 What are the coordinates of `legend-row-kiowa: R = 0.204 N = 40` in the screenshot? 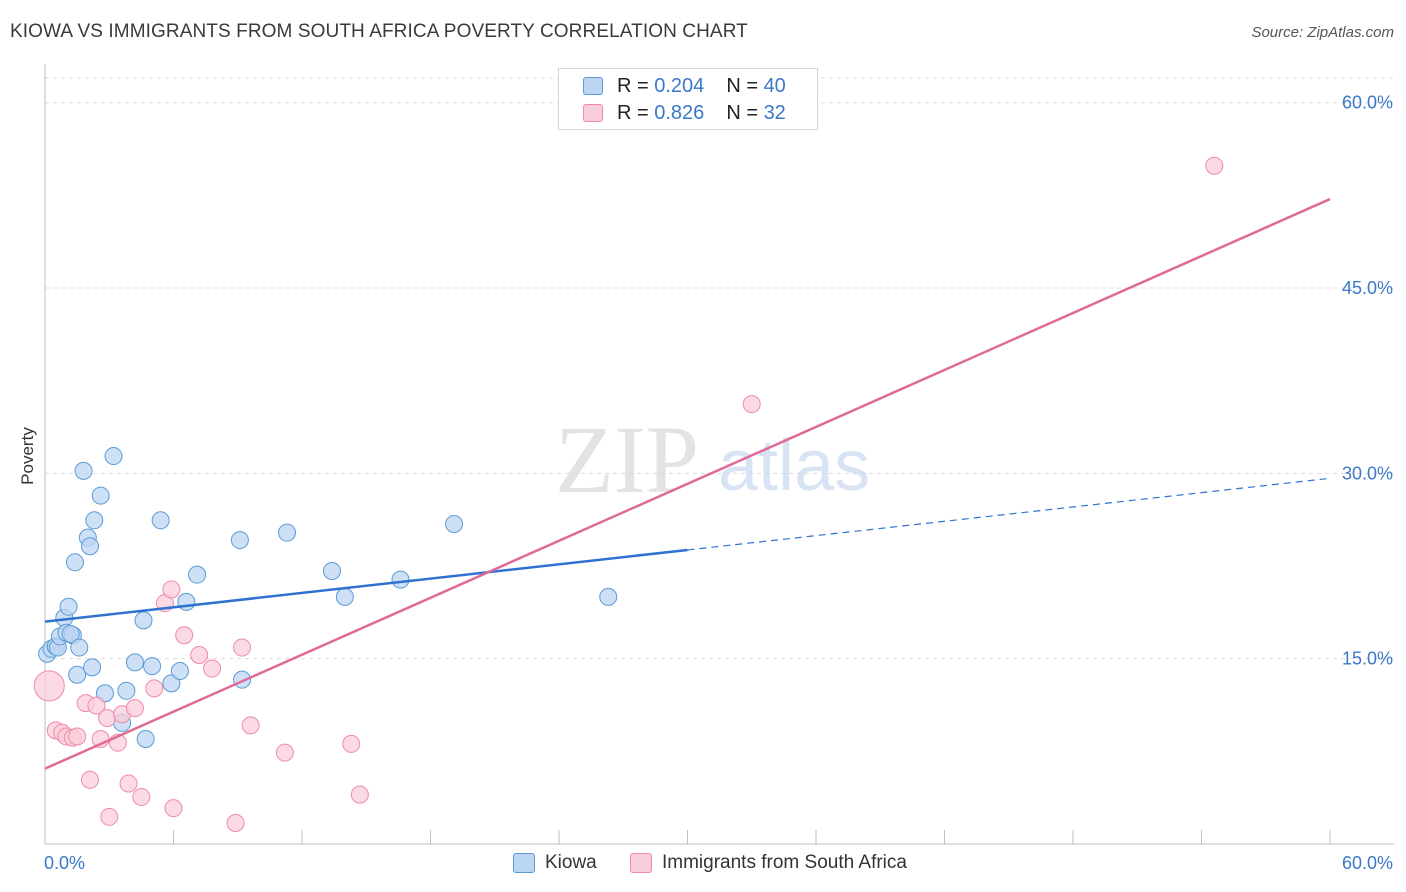 It's located at (684, 86).